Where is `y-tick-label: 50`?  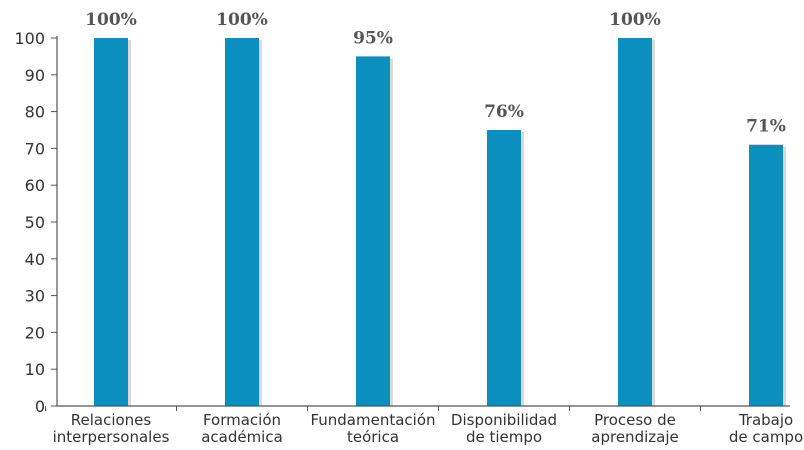 y-tick-label: 50 is located at coordinates (35, 222).